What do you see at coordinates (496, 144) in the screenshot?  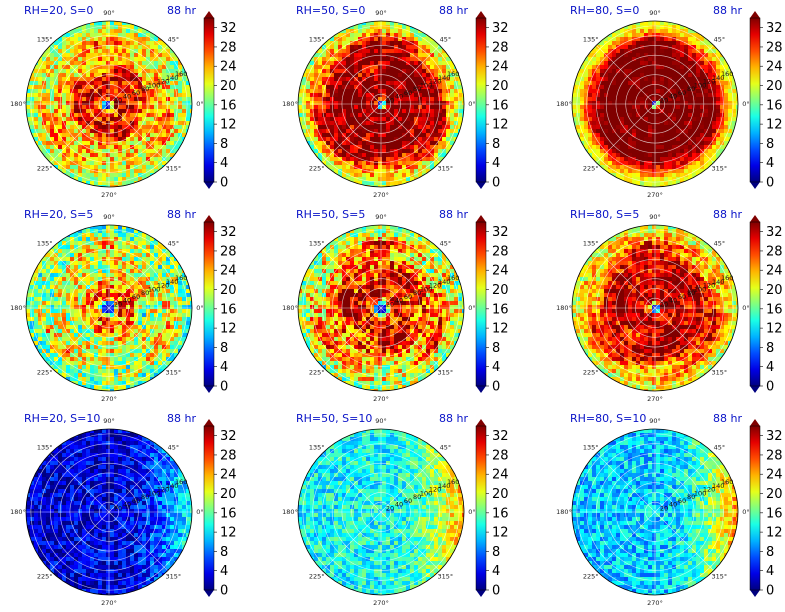 I see `colorbar-tick-label: 8` at bounding box center [496, 144].